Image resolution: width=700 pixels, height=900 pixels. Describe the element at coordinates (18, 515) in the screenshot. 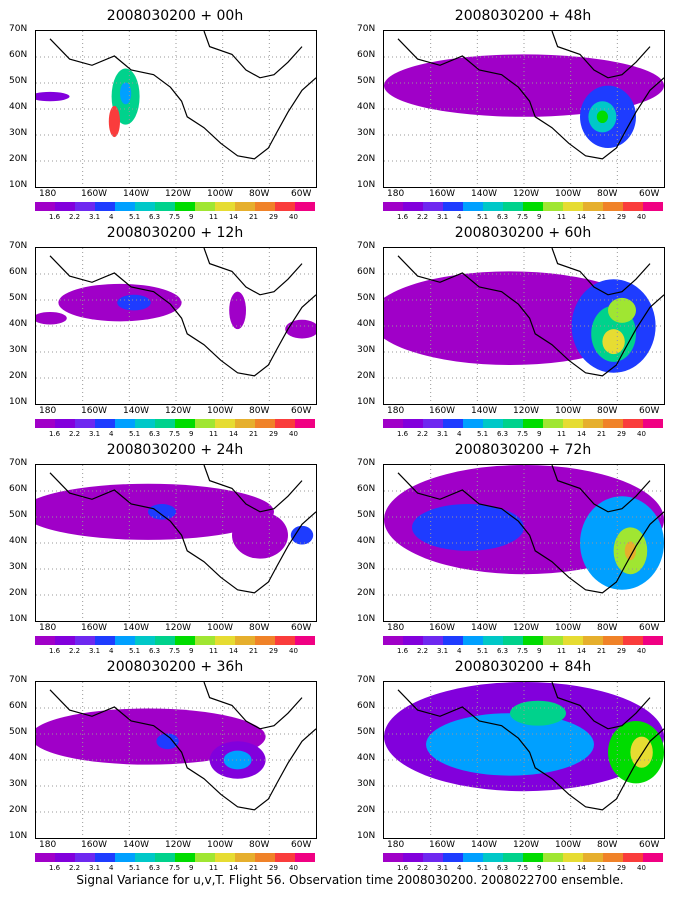

I see `lat-label: 50N` at that location.